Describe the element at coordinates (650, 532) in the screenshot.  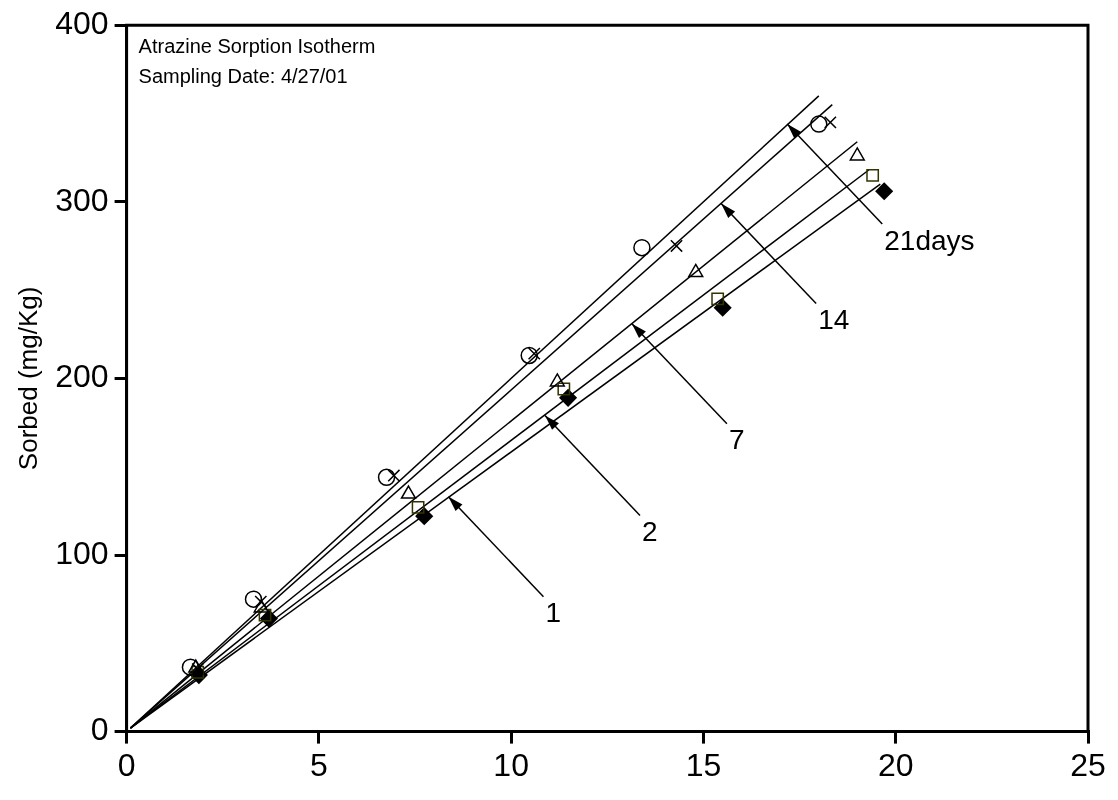
I see `annotation: 2` at that location.